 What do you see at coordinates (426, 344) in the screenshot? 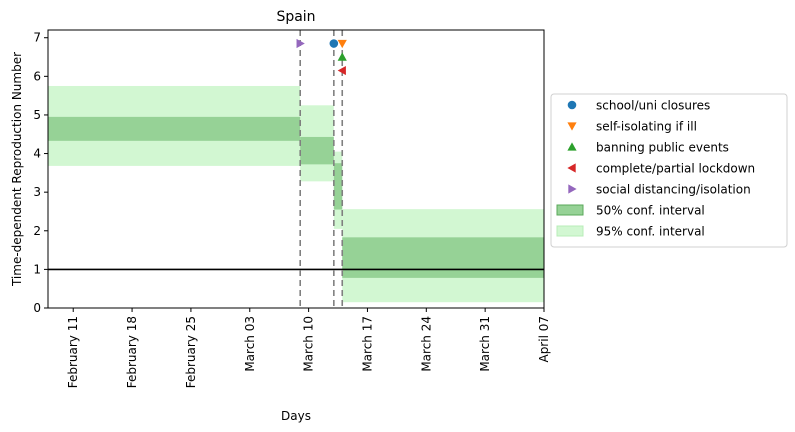
I see `x-tick-label-6: March 24` at bounding box center [426, 344].